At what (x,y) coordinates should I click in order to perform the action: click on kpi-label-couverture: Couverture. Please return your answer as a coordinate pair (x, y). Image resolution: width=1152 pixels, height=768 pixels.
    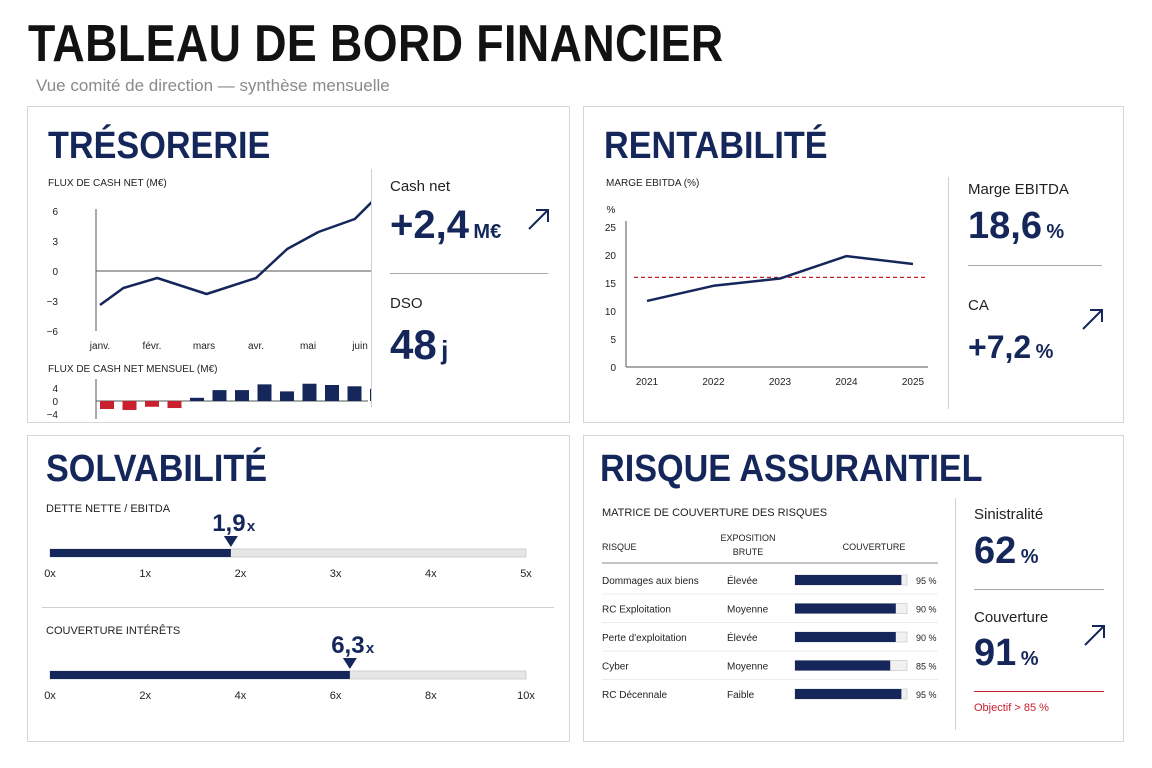
    Looking at the image, I should click on (1011, 617).